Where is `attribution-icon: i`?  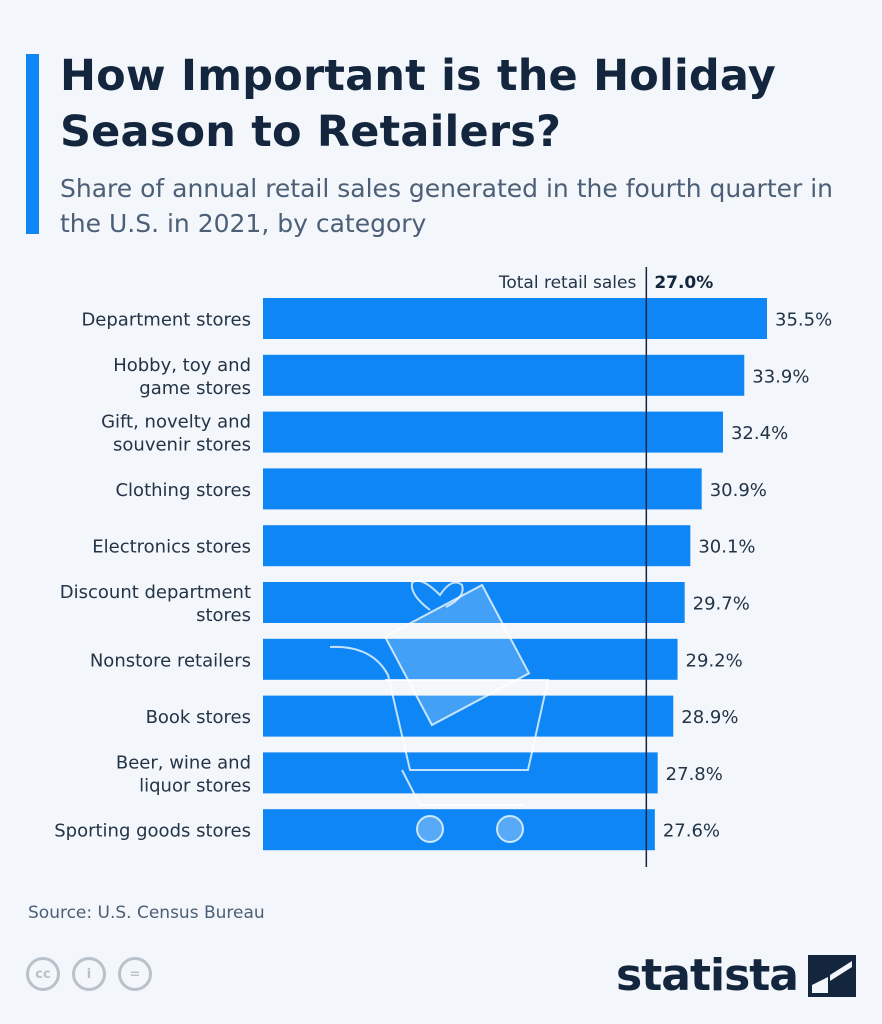 attribution-icon: i is located at coordinates (89, 974).